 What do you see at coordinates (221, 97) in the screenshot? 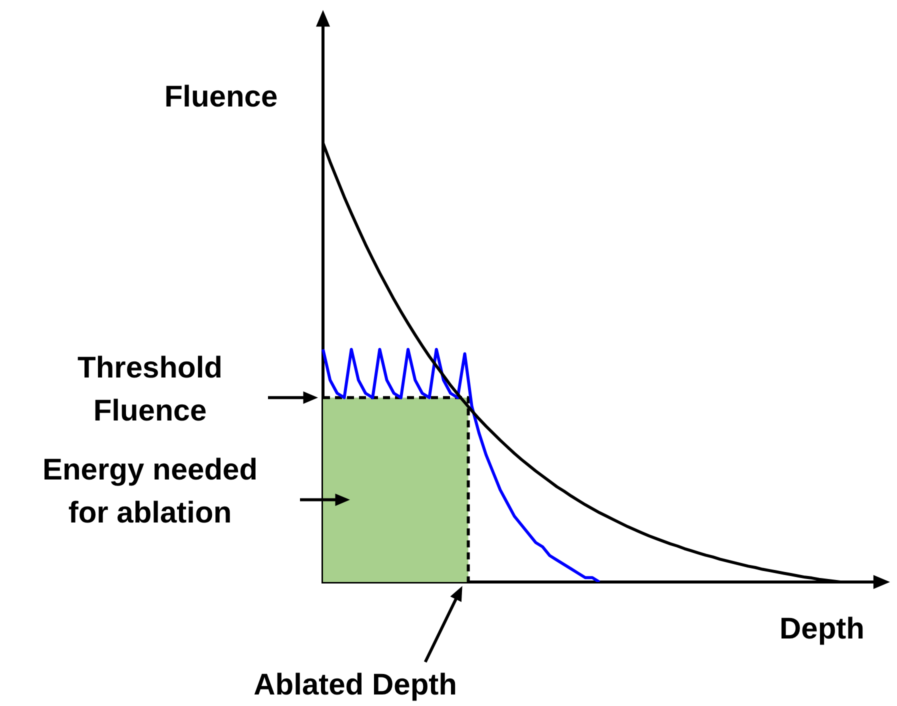
I see `y-axis-title: Fluence` at bounding box center [221, 97].